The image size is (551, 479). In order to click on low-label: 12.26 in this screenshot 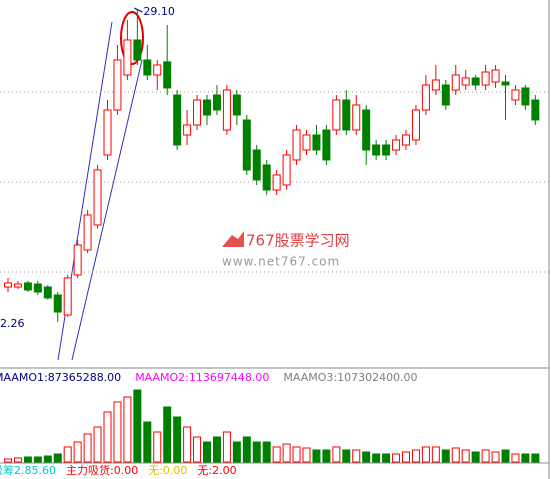, I will do `click(12, 323)`.